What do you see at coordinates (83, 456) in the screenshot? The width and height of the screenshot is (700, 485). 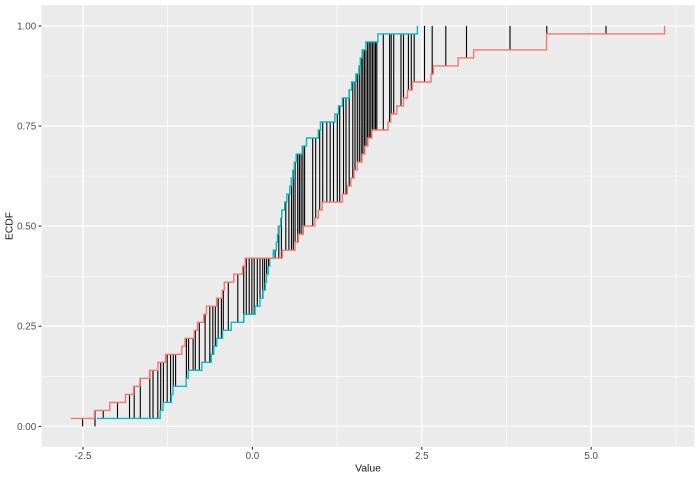 I see `svg-text: -2.5` at bounding box center [83, 456].